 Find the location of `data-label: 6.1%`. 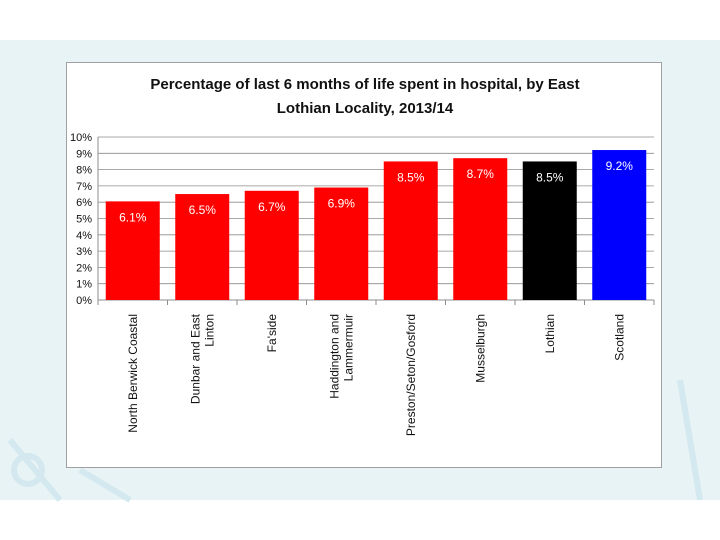

data-label: 6.1% is located at coordinates (133, 217).